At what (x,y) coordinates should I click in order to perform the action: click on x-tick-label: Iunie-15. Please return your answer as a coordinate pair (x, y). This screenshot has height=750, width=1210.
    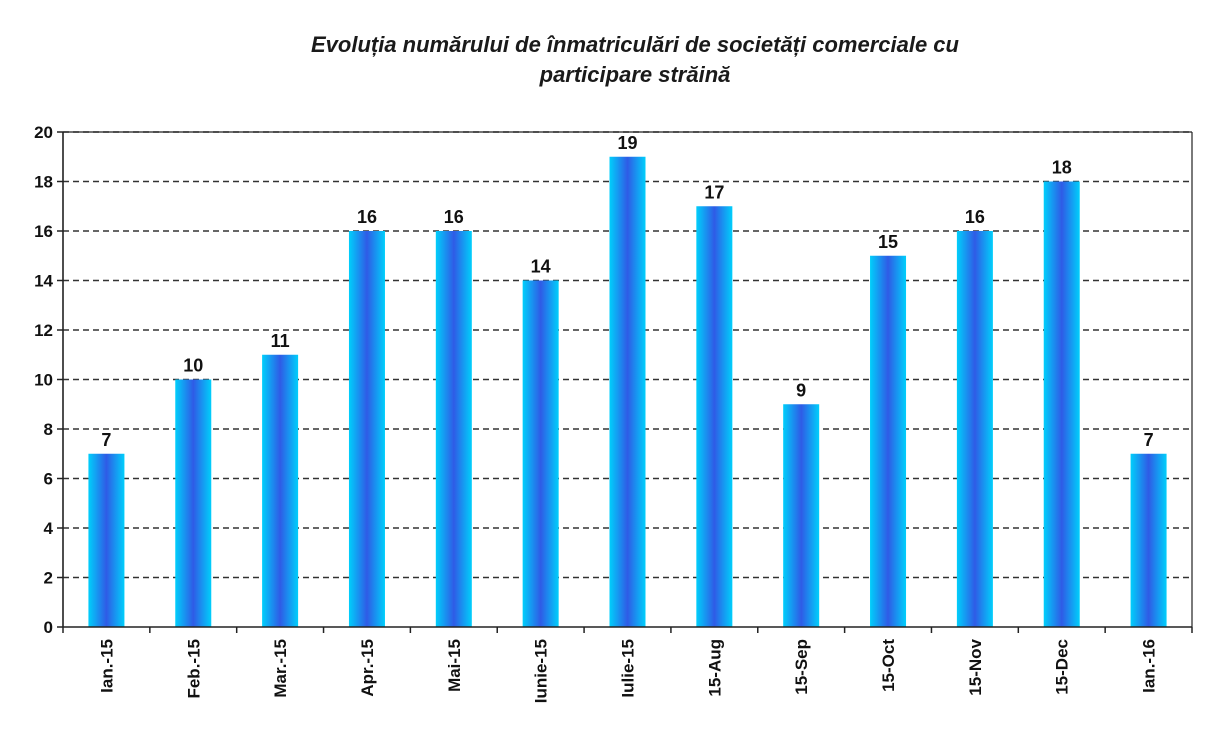
    Looking at the image, I should click on (541, 671).